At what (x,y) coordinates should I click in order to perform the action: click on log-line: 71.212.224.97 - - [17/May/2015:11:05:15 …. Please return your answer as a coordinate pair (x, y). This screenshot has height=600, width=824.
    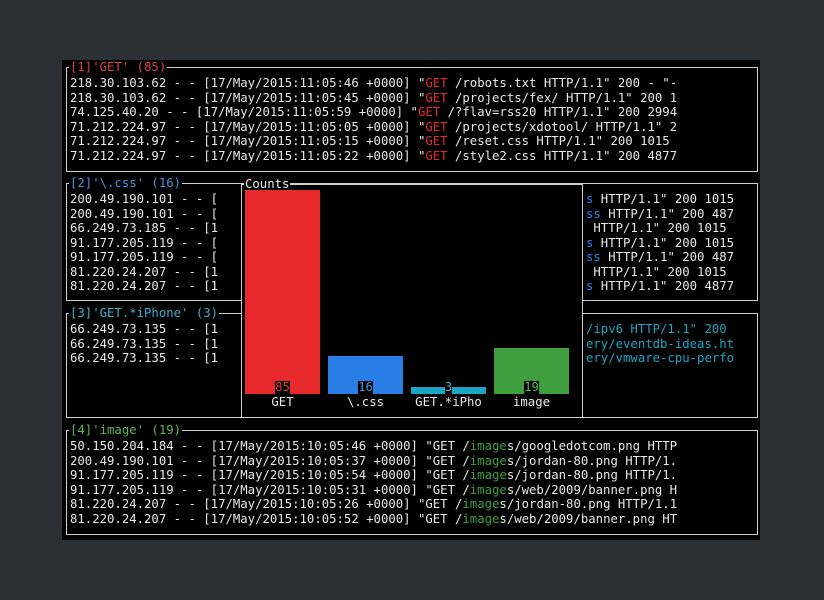
    Looking at the image, I should click on (413, 141).